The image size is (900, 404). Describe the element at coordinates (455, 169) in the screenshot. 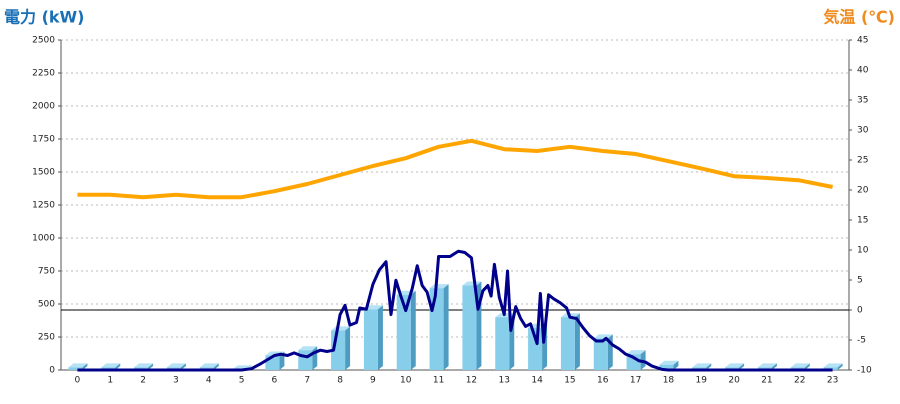

I see `line` at that location.